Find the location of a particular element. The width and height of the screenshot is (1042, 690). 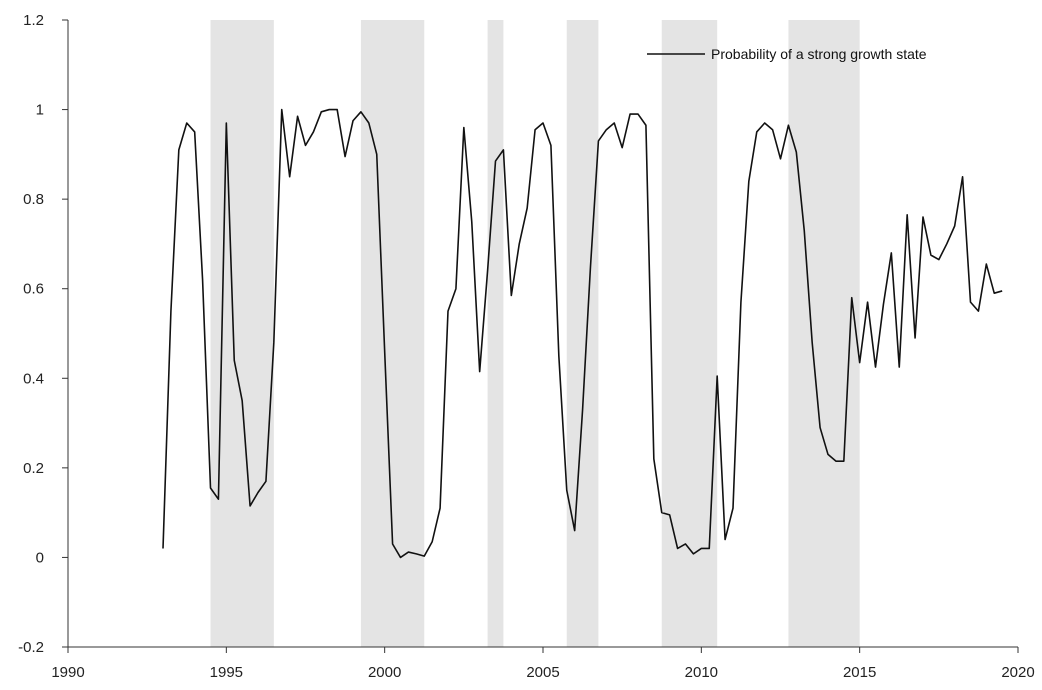

y-tick-label: -0.2 is located at coordinates (31, 647).